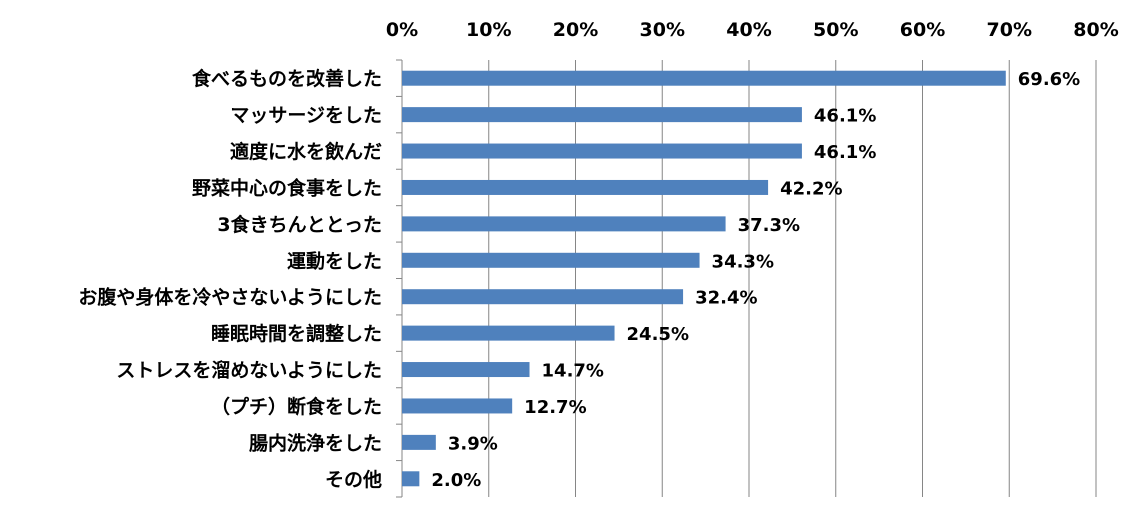  I want to click on category-label: ストレスを溜めないようにした, so click(249, 370).